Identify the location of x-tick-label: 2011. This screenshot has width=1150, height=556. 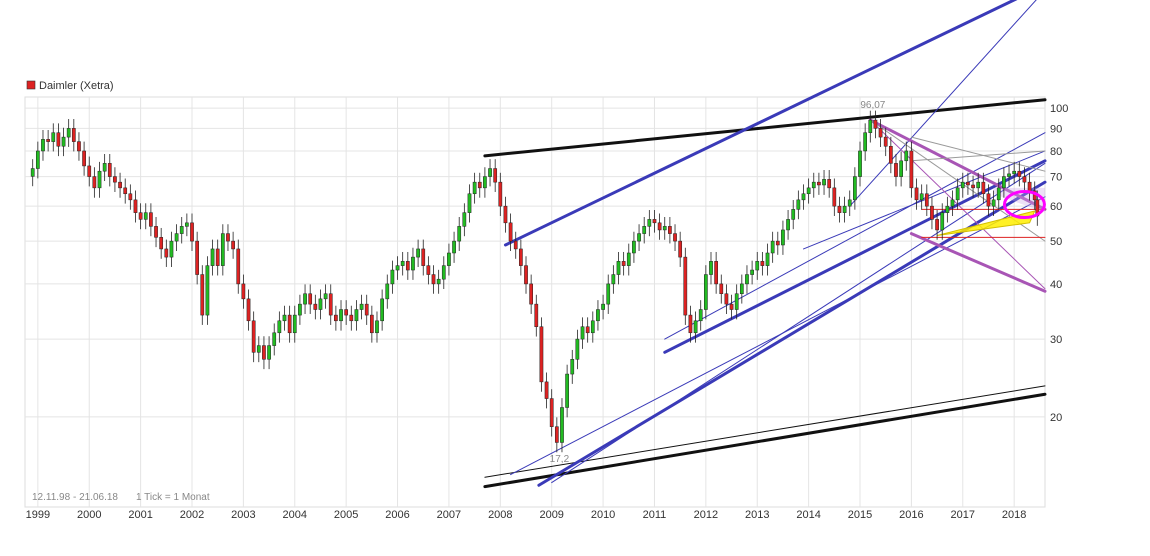
(655, 515).